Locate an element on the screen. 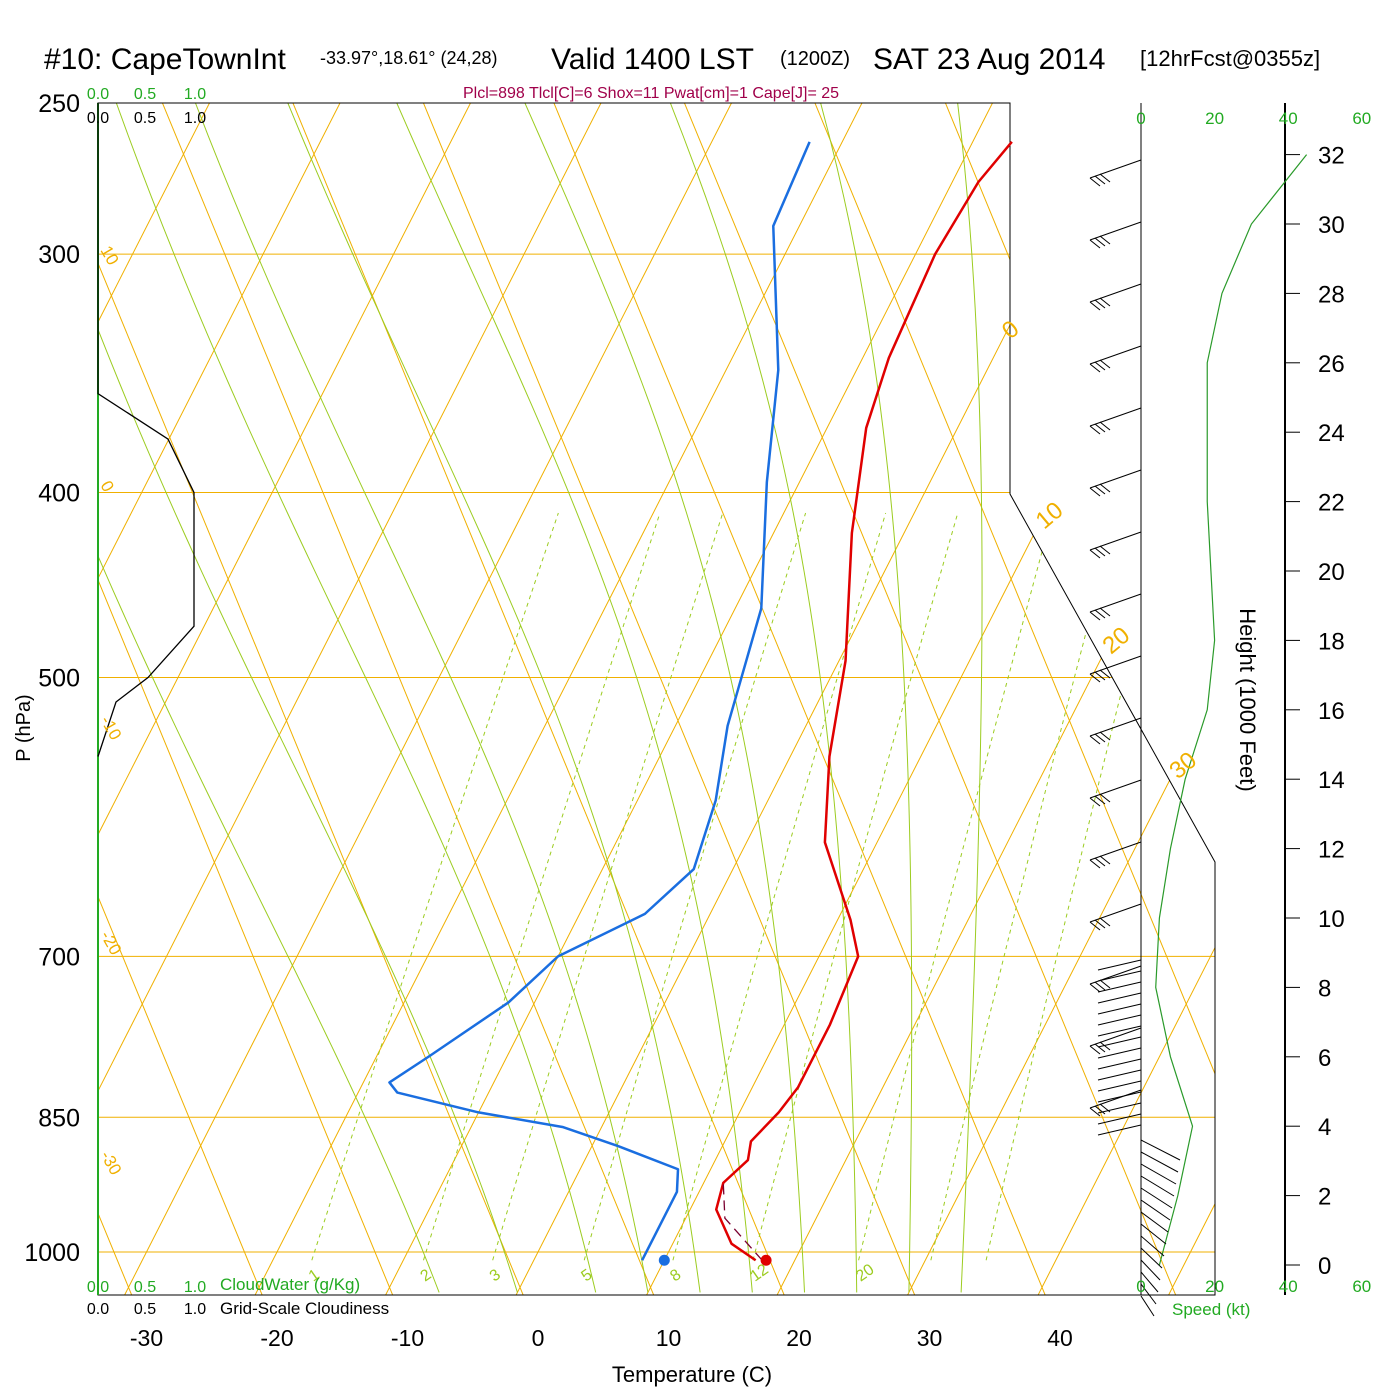  cloud-layer is located at coordinates (146, 430).